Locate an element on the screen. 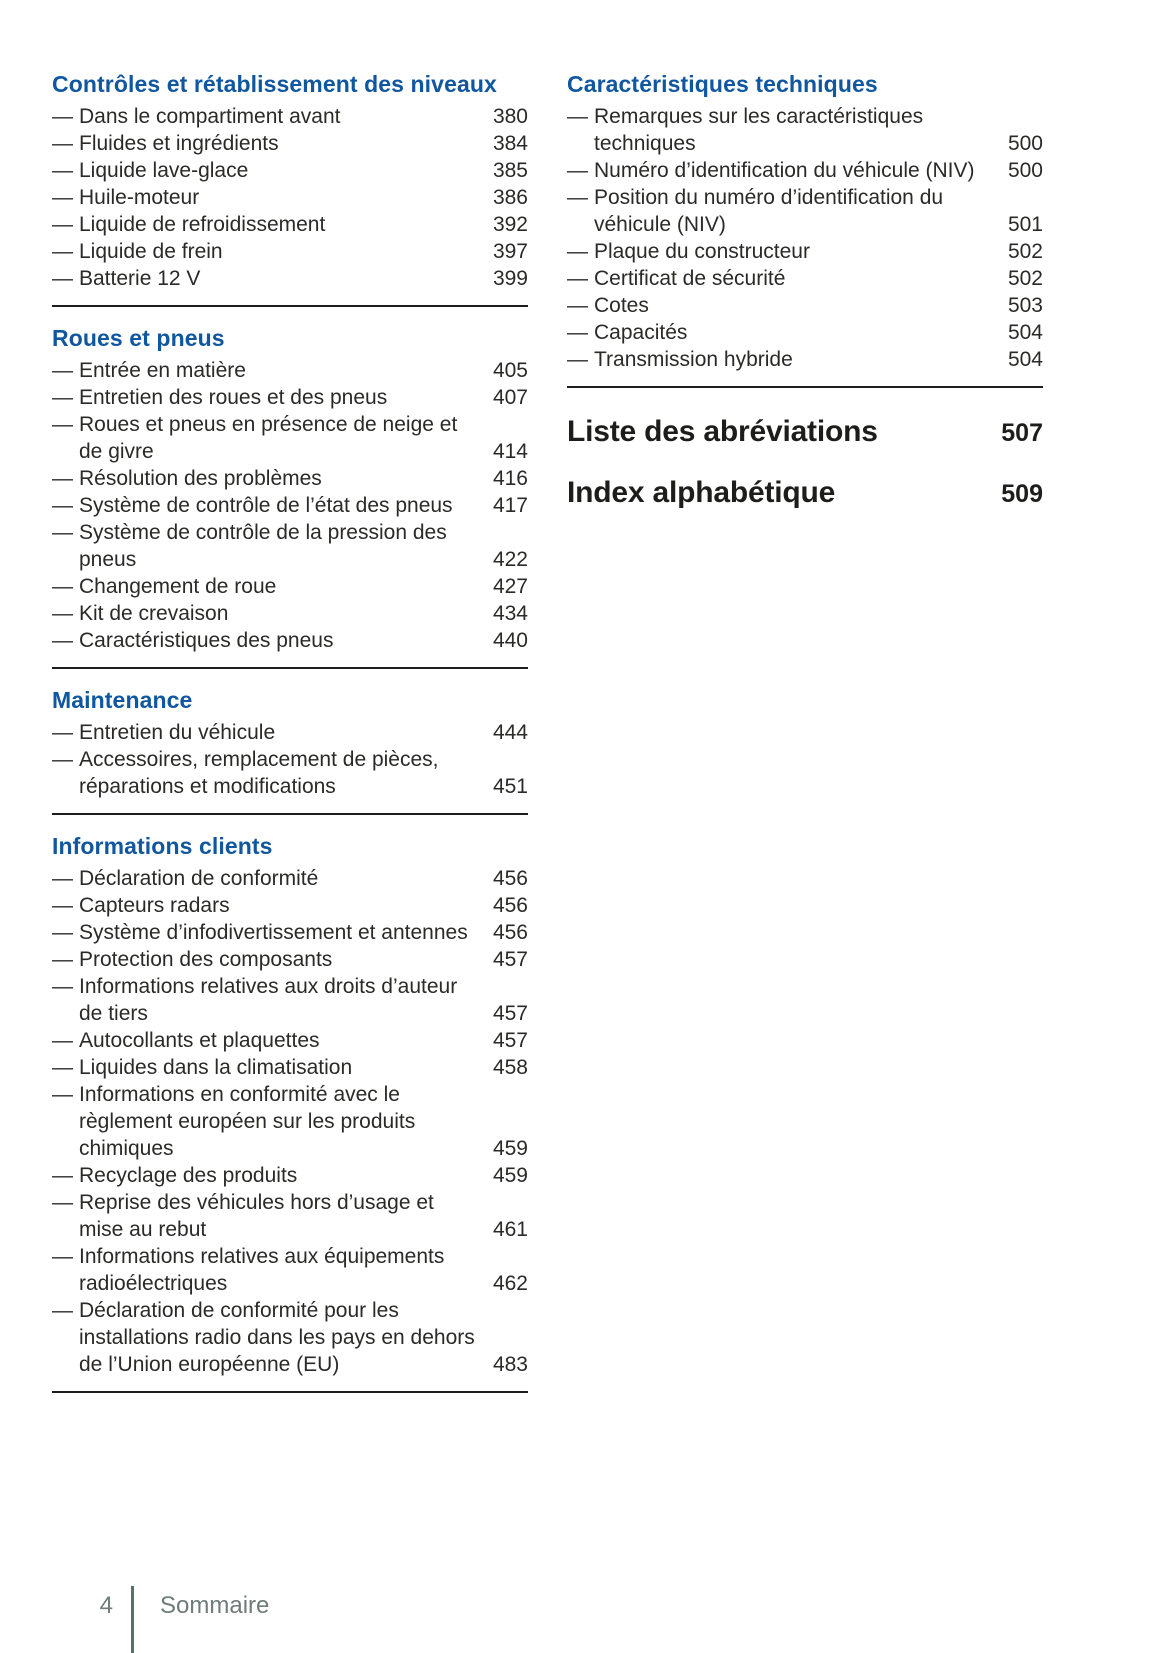 The width and height of the screenshot is (1165, 1653). toc-entry-page-number: 461 is located at coordinates (510, 1229).